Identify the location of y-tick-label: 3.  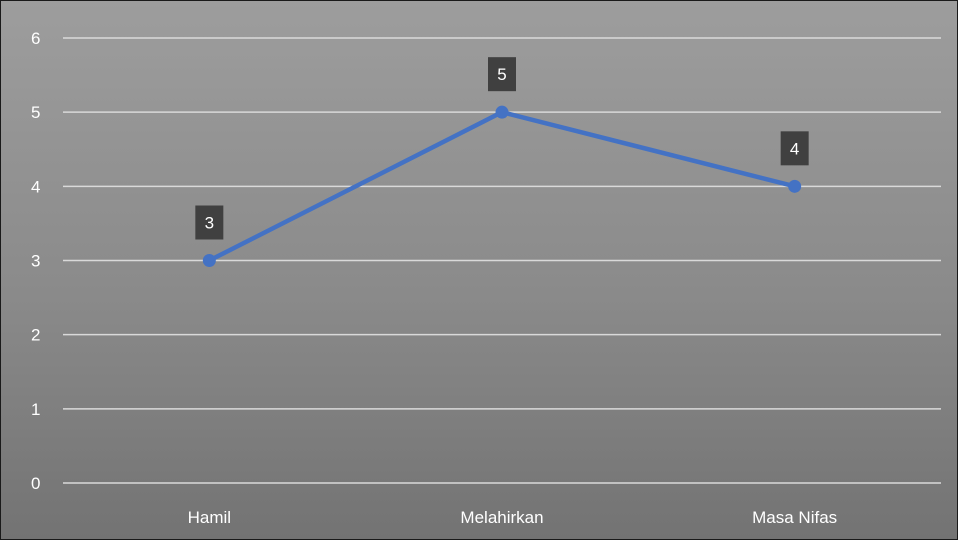
(35, 261).